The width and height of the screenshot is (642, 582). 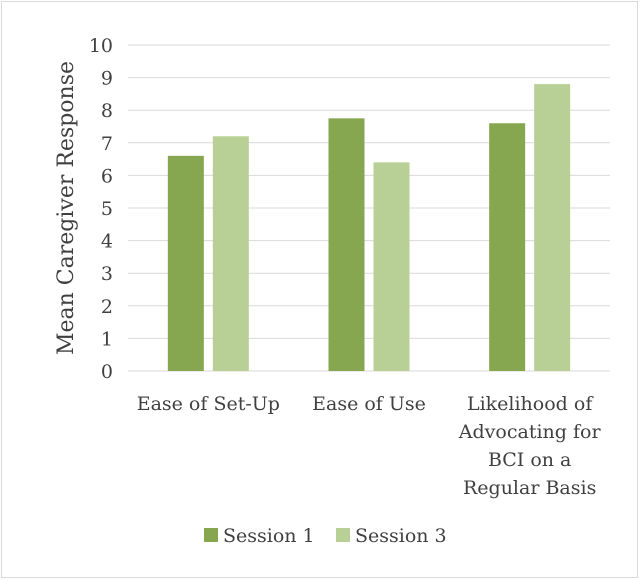 I want to click on y-tick-label: 7, so click(x=107, y=144).